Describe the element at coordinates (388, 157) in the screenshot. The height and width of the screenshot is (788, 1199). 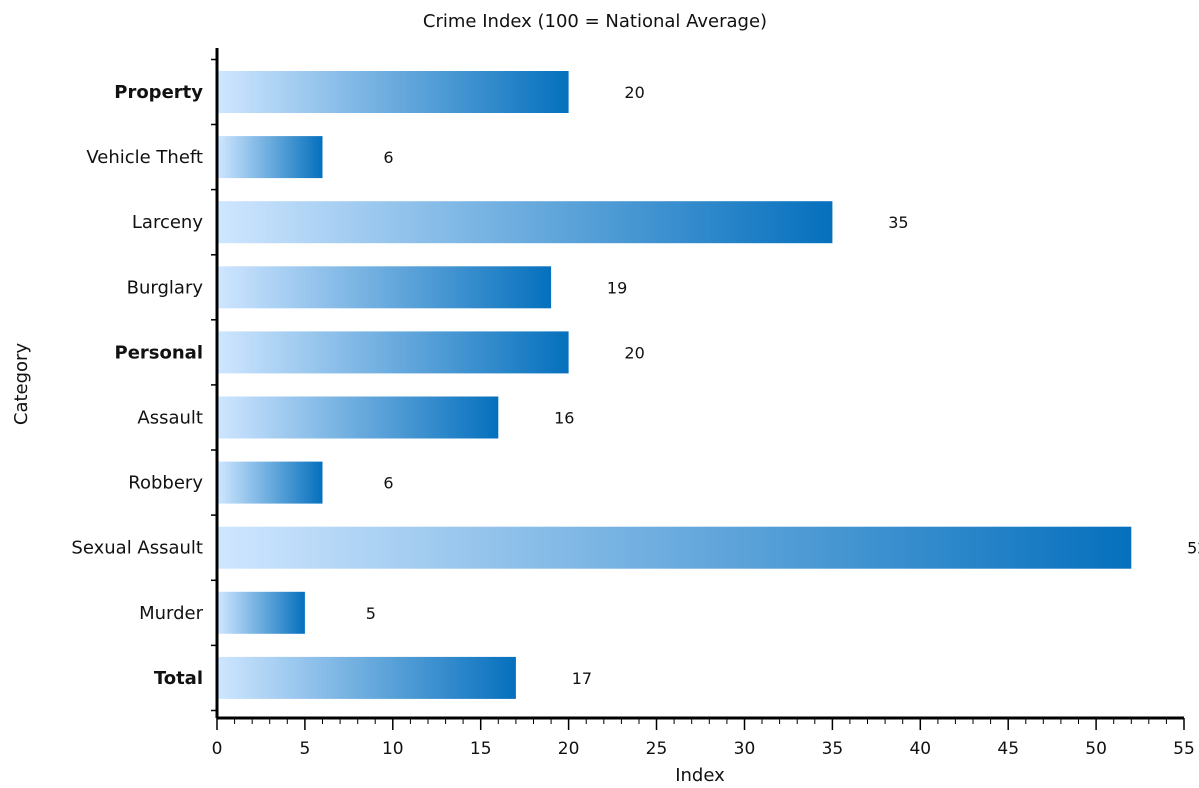
I see `value-label-vehicle-theft: 6` at that location.